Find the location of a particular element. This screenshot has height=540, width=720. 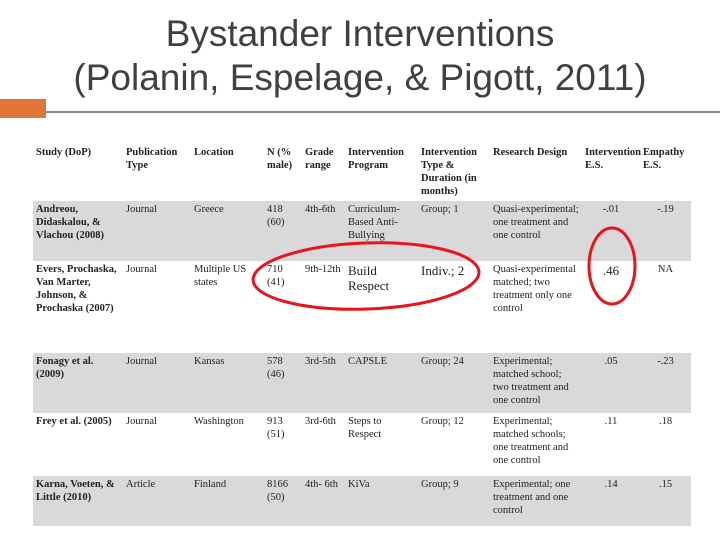

cell-n: 8166 (50) is located at coordinates (283, 501).